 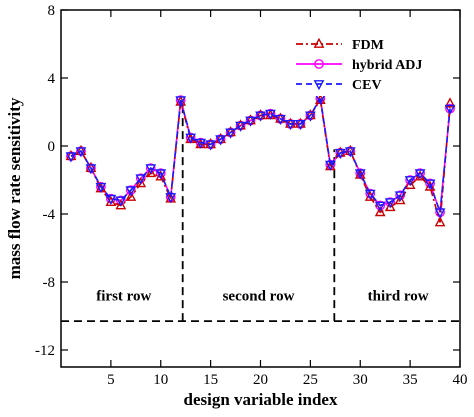 I want to click on y-tick-label: -8, so click(x=49, y=283).